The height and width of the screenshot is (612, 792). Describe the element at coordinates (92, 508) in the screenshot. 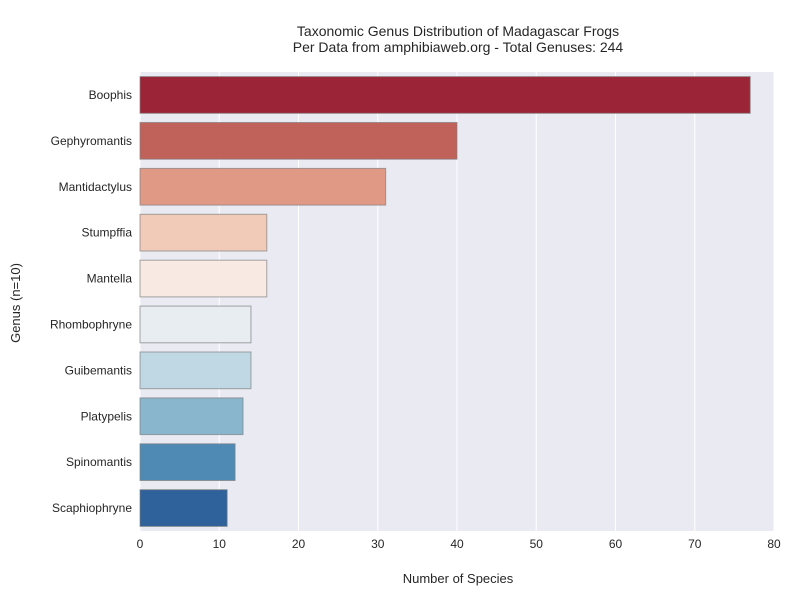

I see `y-tick-label: Scaphiophryne` at that location.